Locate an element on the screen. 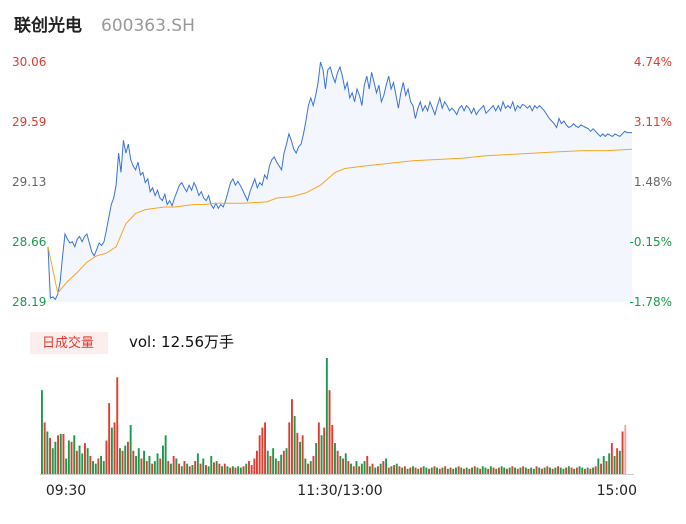  y-tick-left: 28.66 is located at coordinates (29, 242).